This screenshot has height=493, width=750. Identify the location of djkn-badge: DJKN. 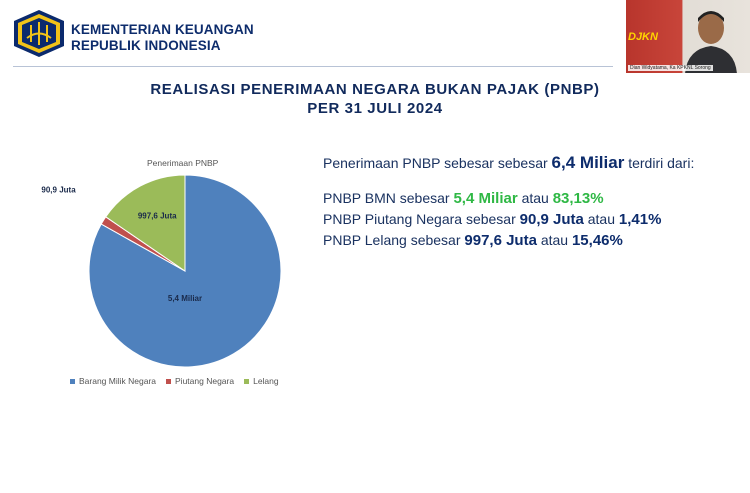
(643, 37).